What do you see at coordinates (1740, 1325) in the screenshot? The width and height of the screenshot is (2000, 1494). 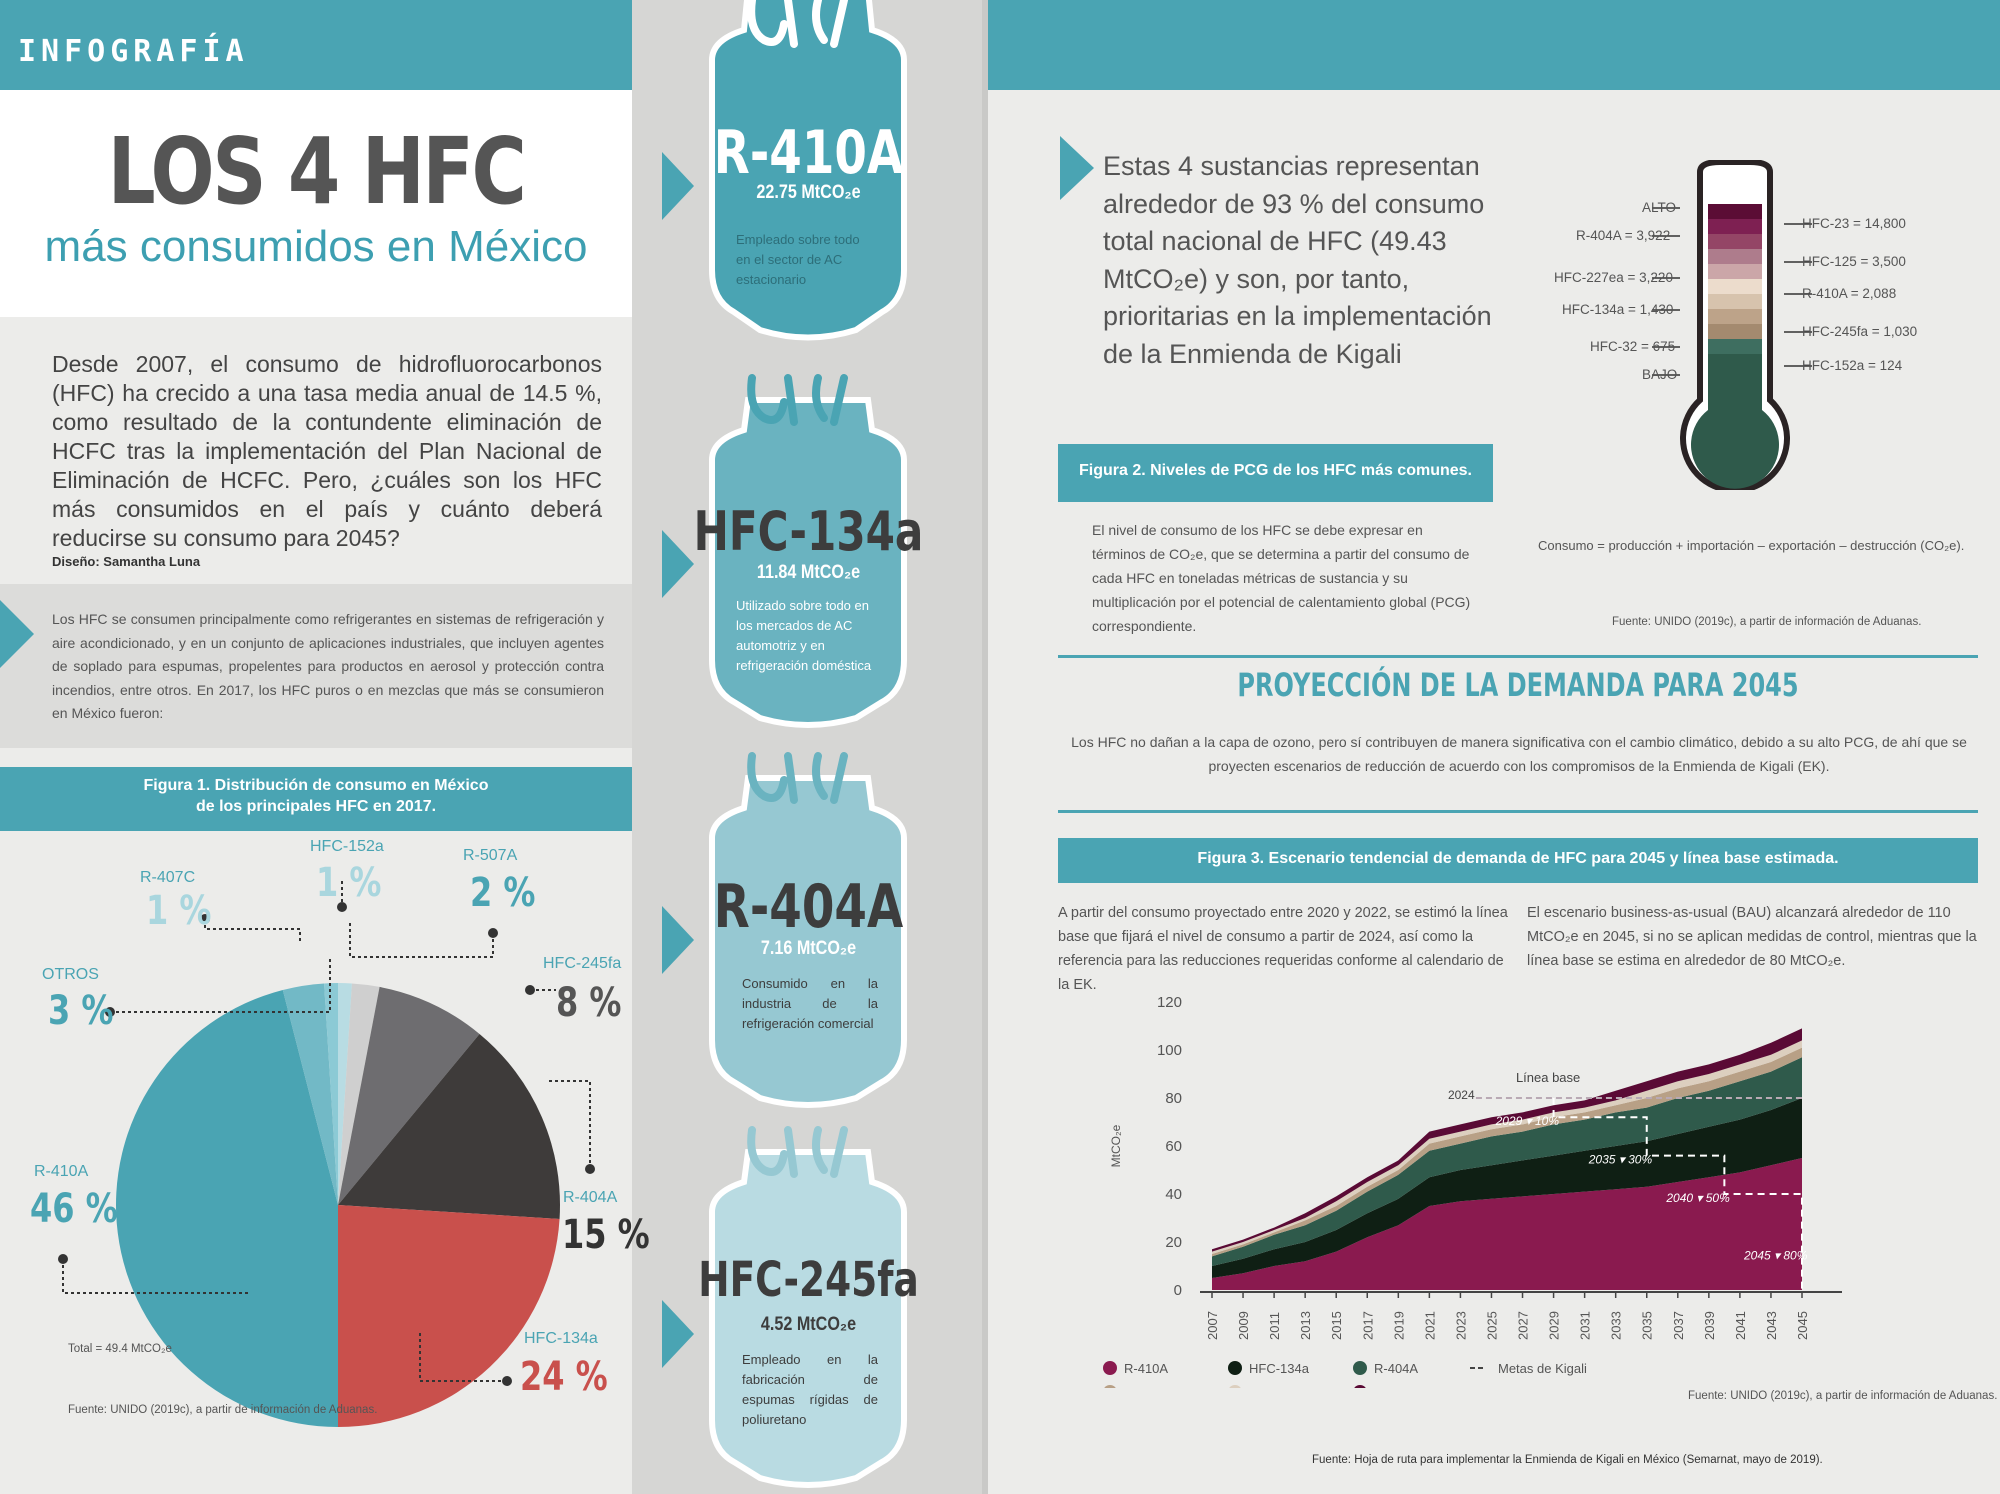 I see `x-tick-label: 2041` at bounding box center [1740, 1325].